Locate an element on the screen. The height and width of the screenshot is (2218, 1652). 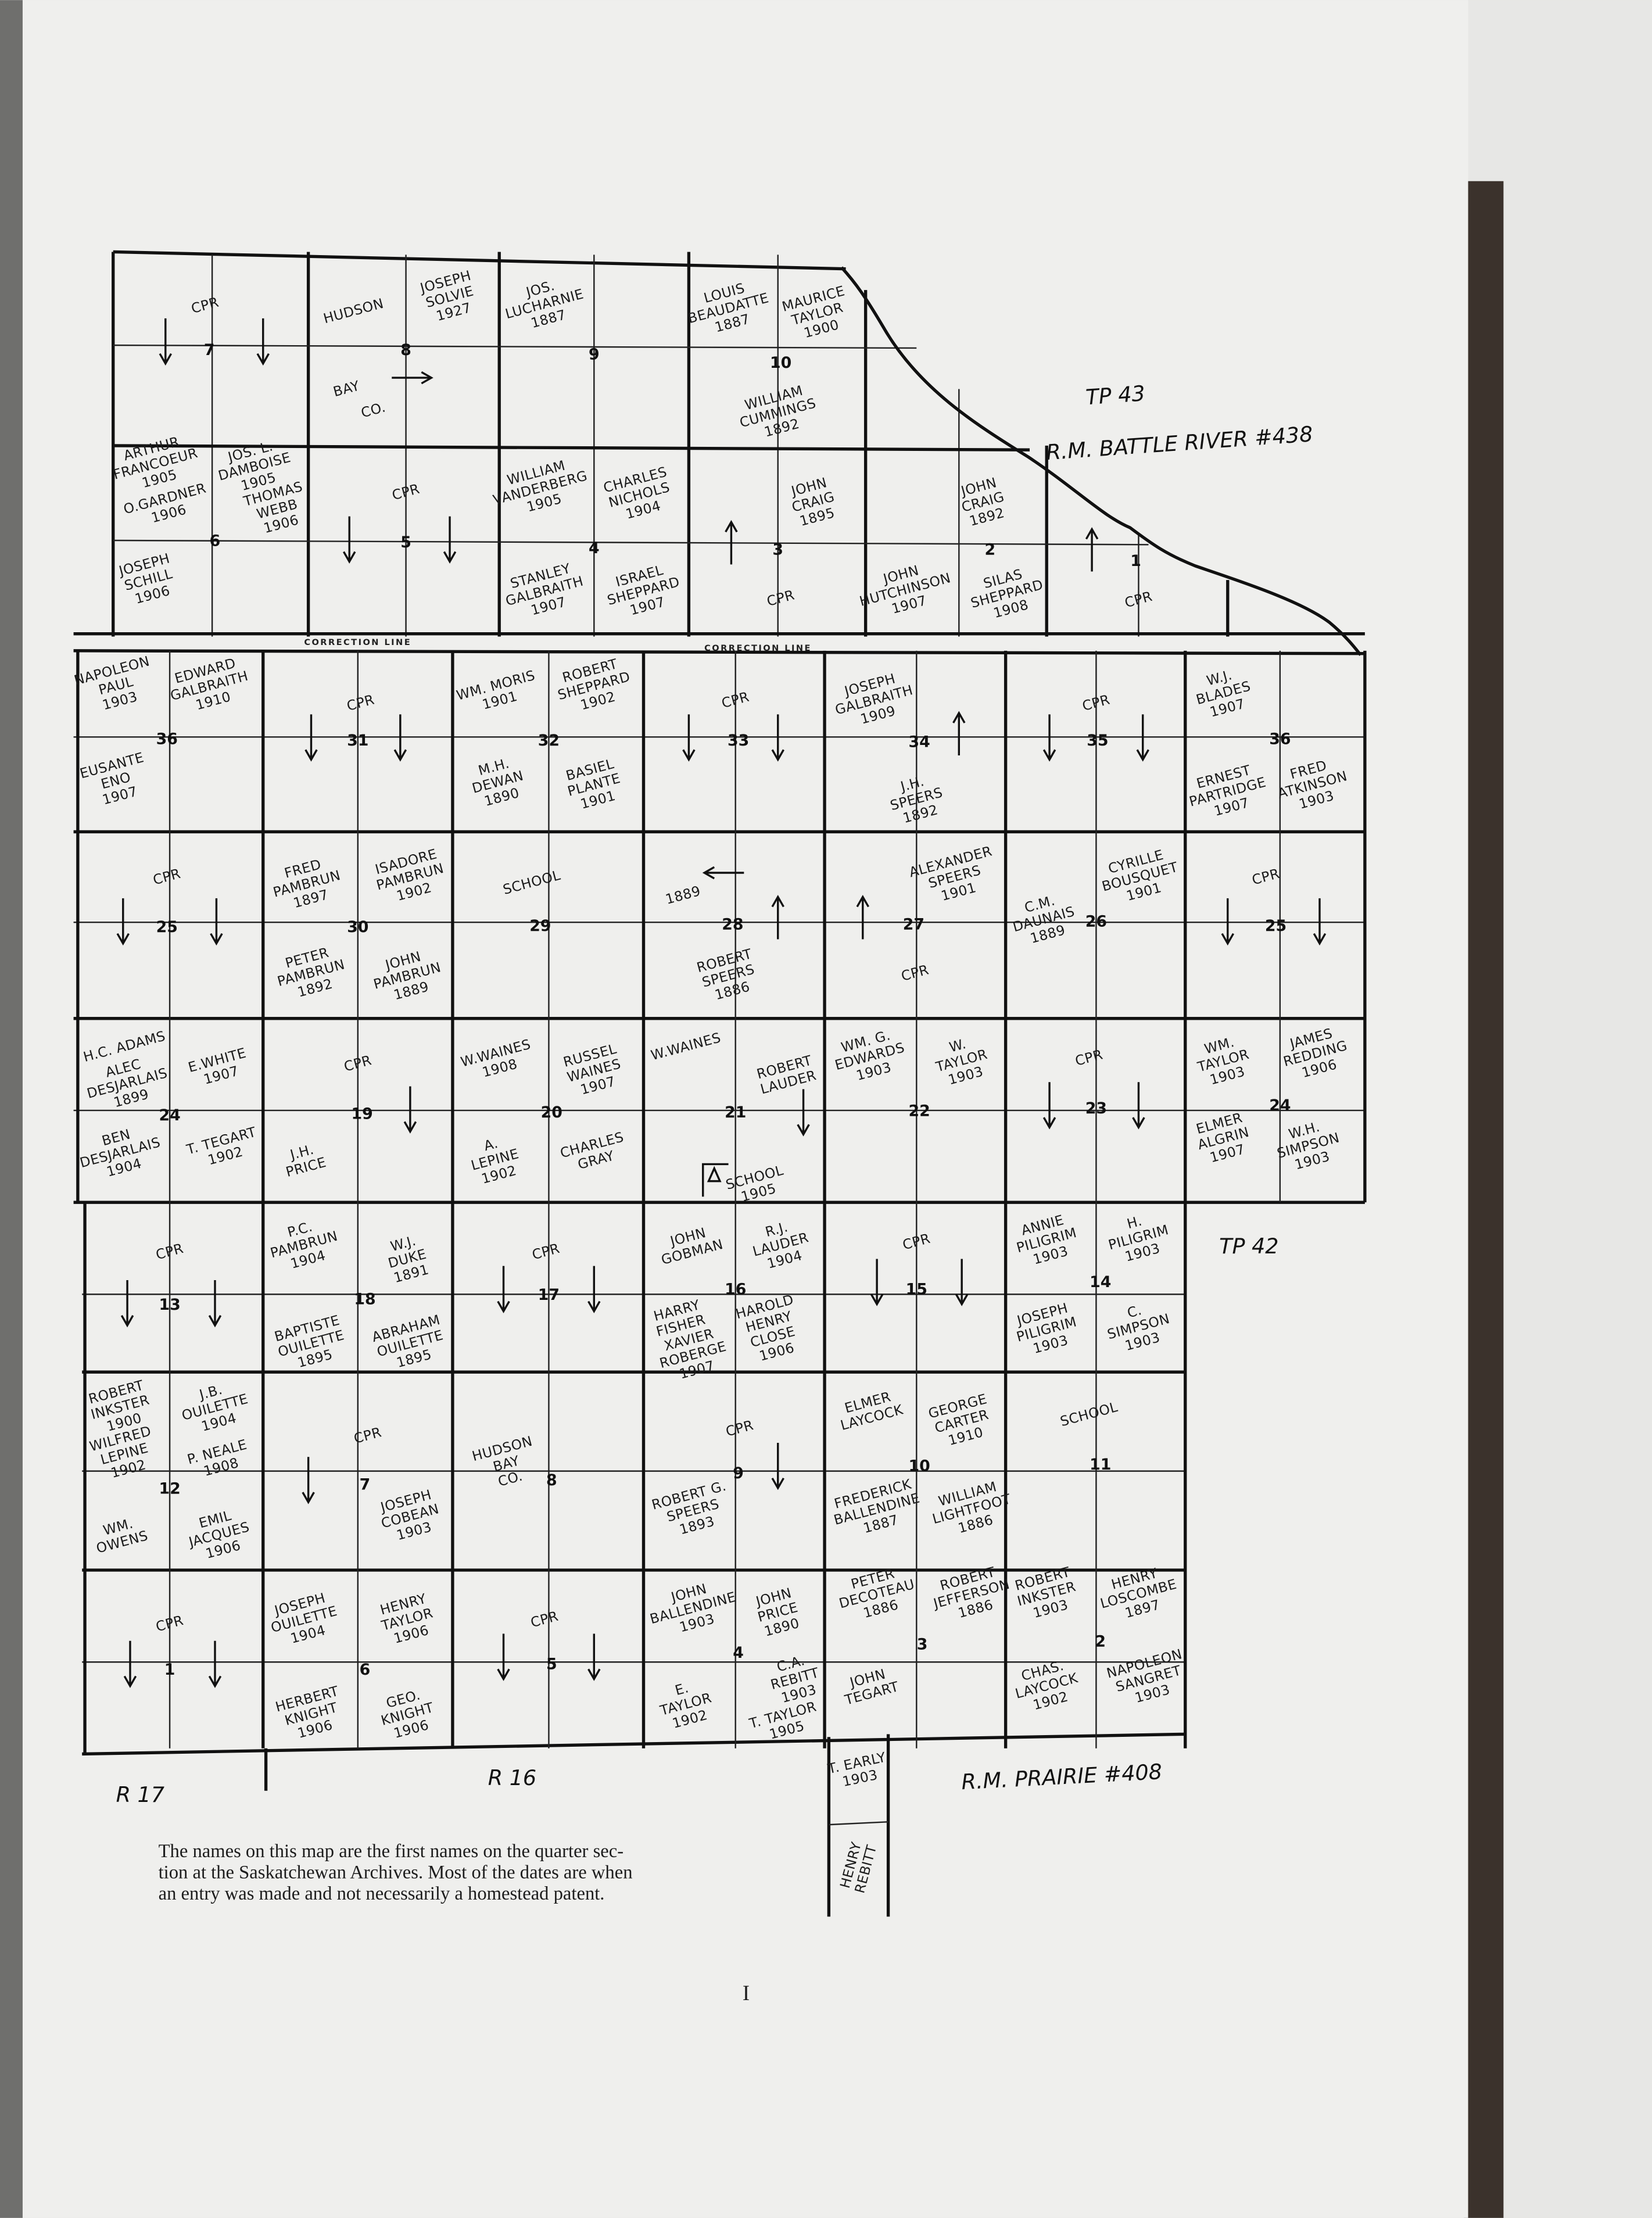
section-number: 34 is located at coordinates (919, 742).